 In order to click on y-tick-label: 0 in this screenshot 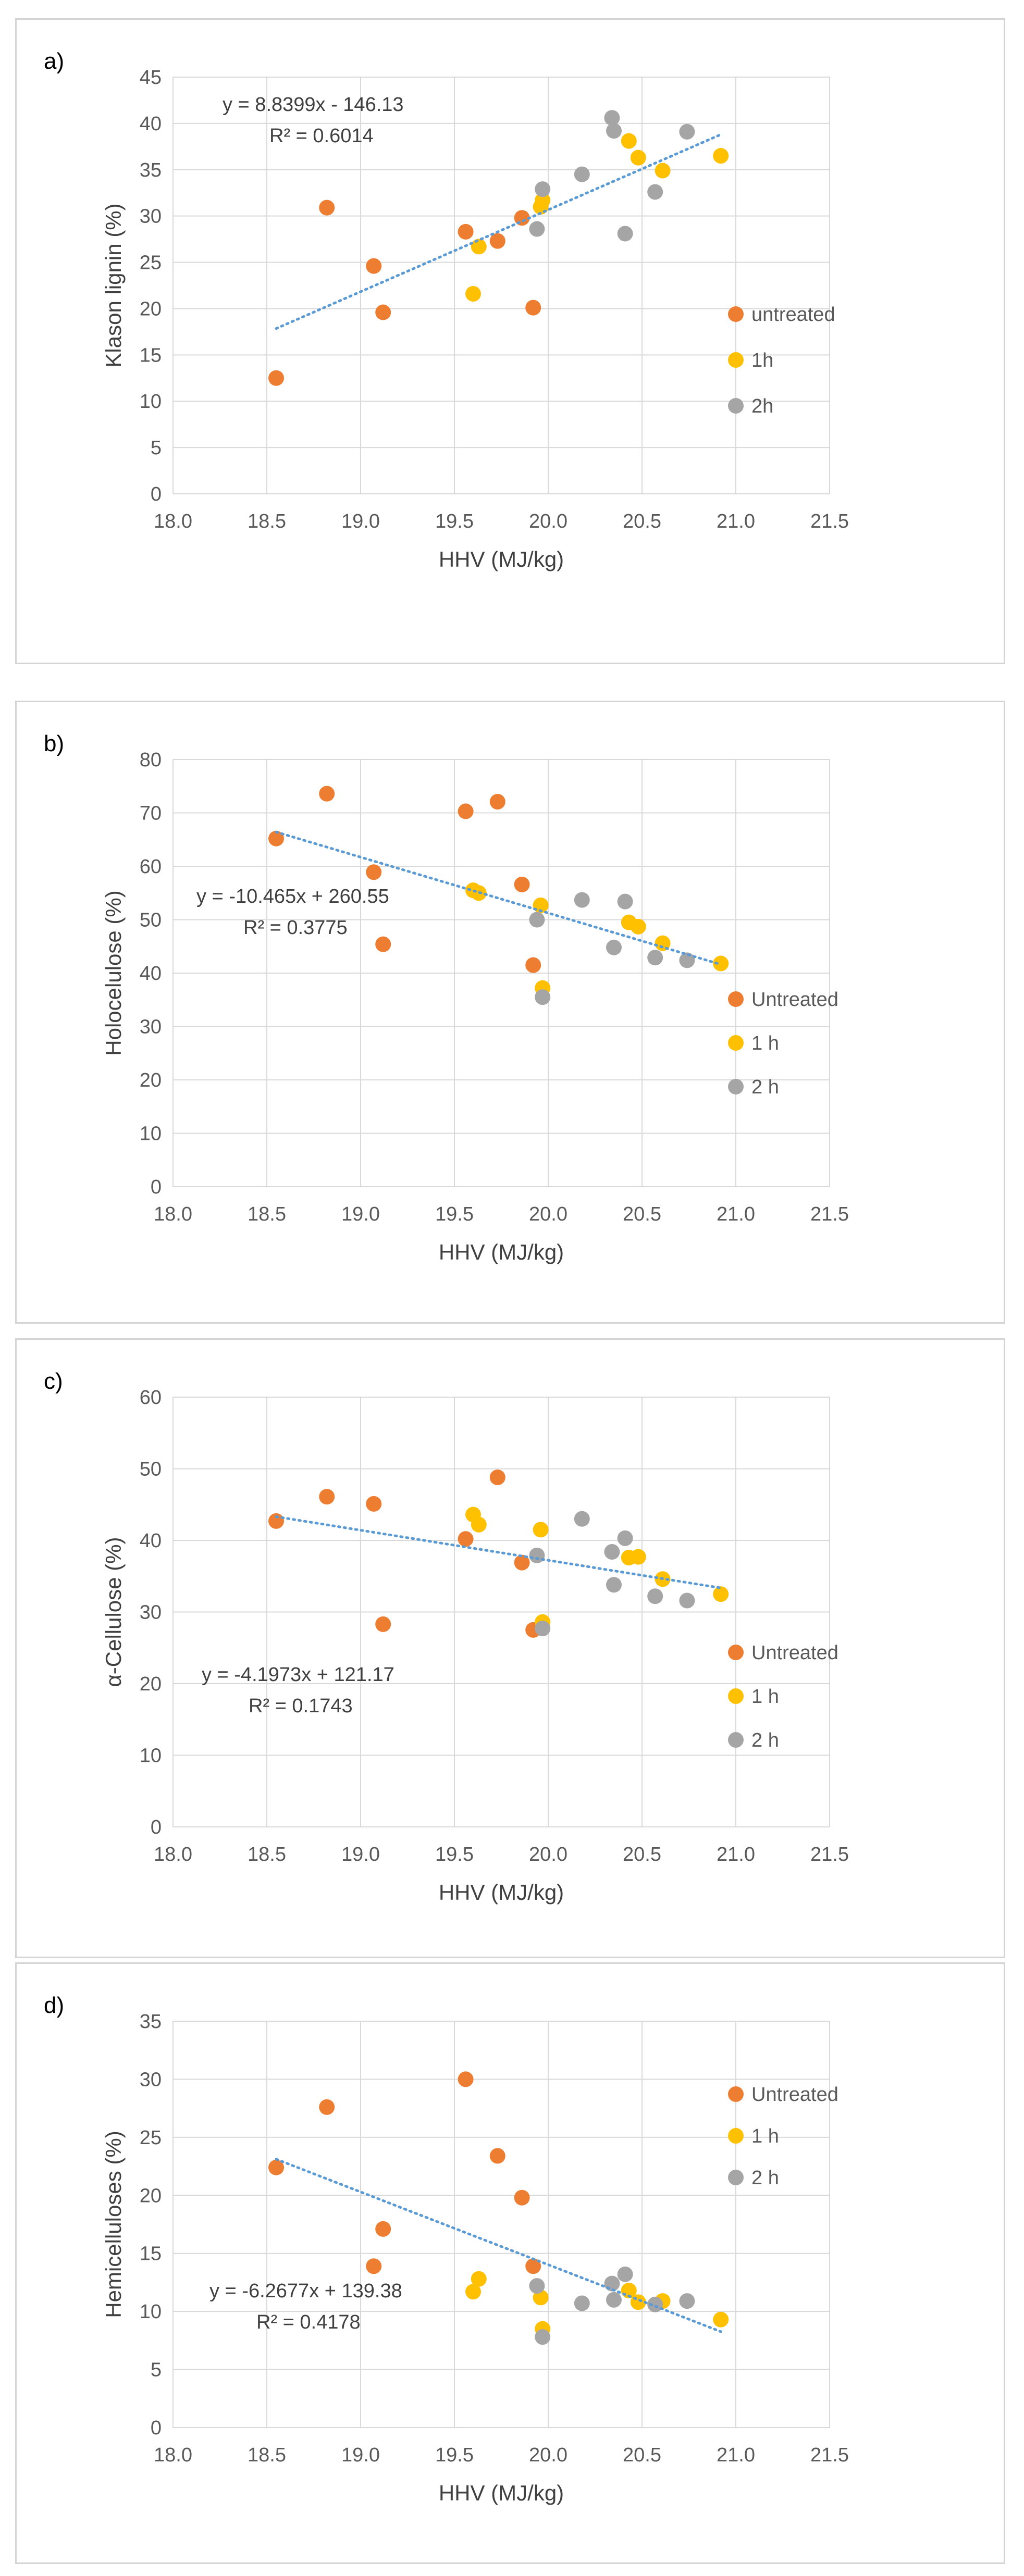, I will do `click(156, 2428)`.